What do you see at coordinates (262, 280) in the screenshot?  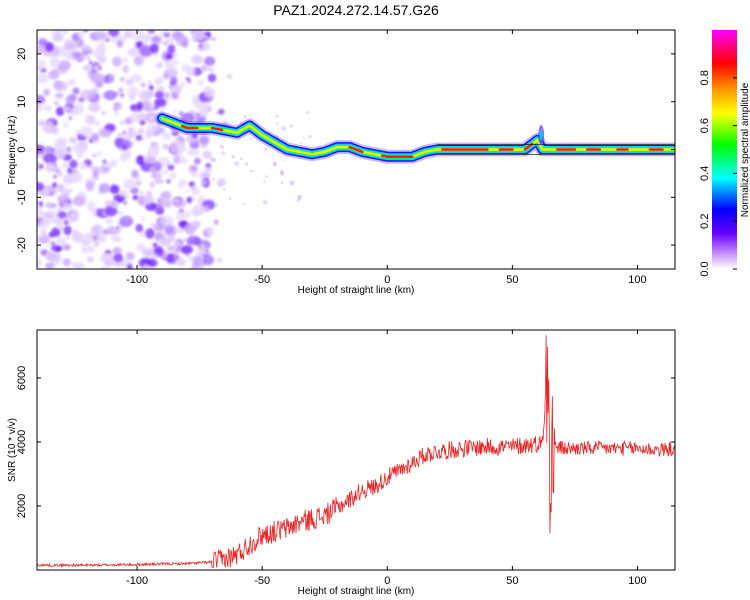 I see `spectrogram-x-tick-label: -50` at bounding box center [262, 280].